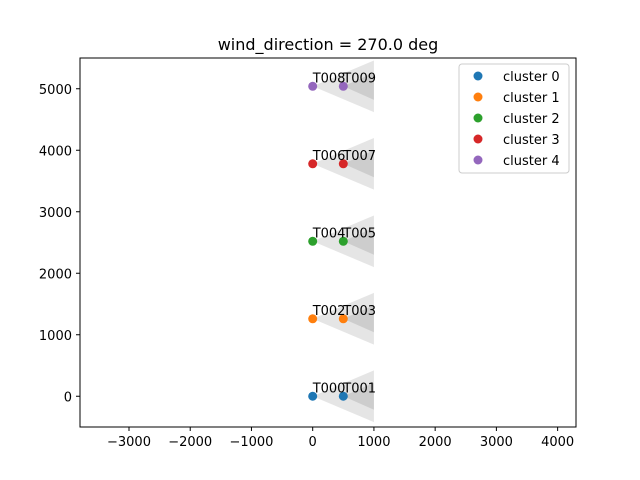  I want to click on turbine-point-t000, so click(313, 396).